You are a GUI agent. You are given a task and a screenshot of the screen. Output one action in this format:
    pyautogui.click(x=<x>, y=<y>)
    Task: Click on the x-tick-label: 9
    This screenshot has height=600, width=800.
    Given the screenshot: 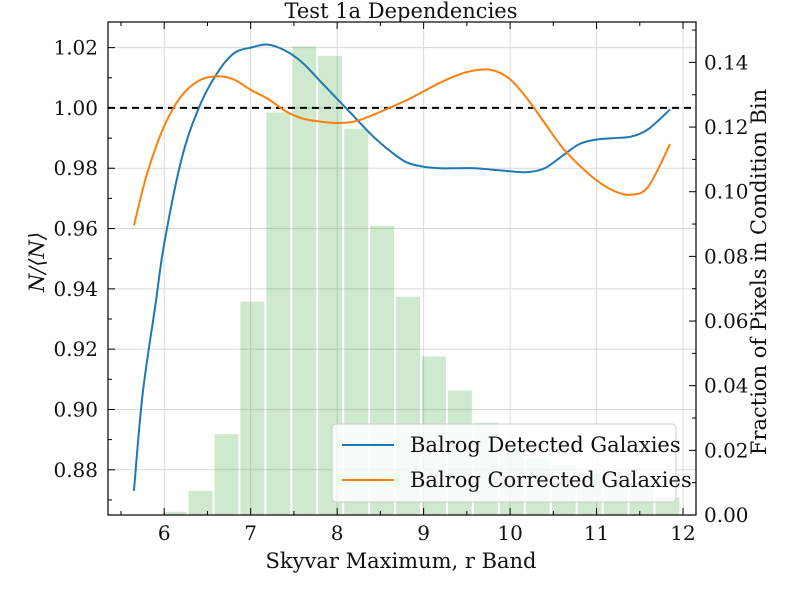 What is the action you would take?
    pyautogui.click(x=423, y=533)
    